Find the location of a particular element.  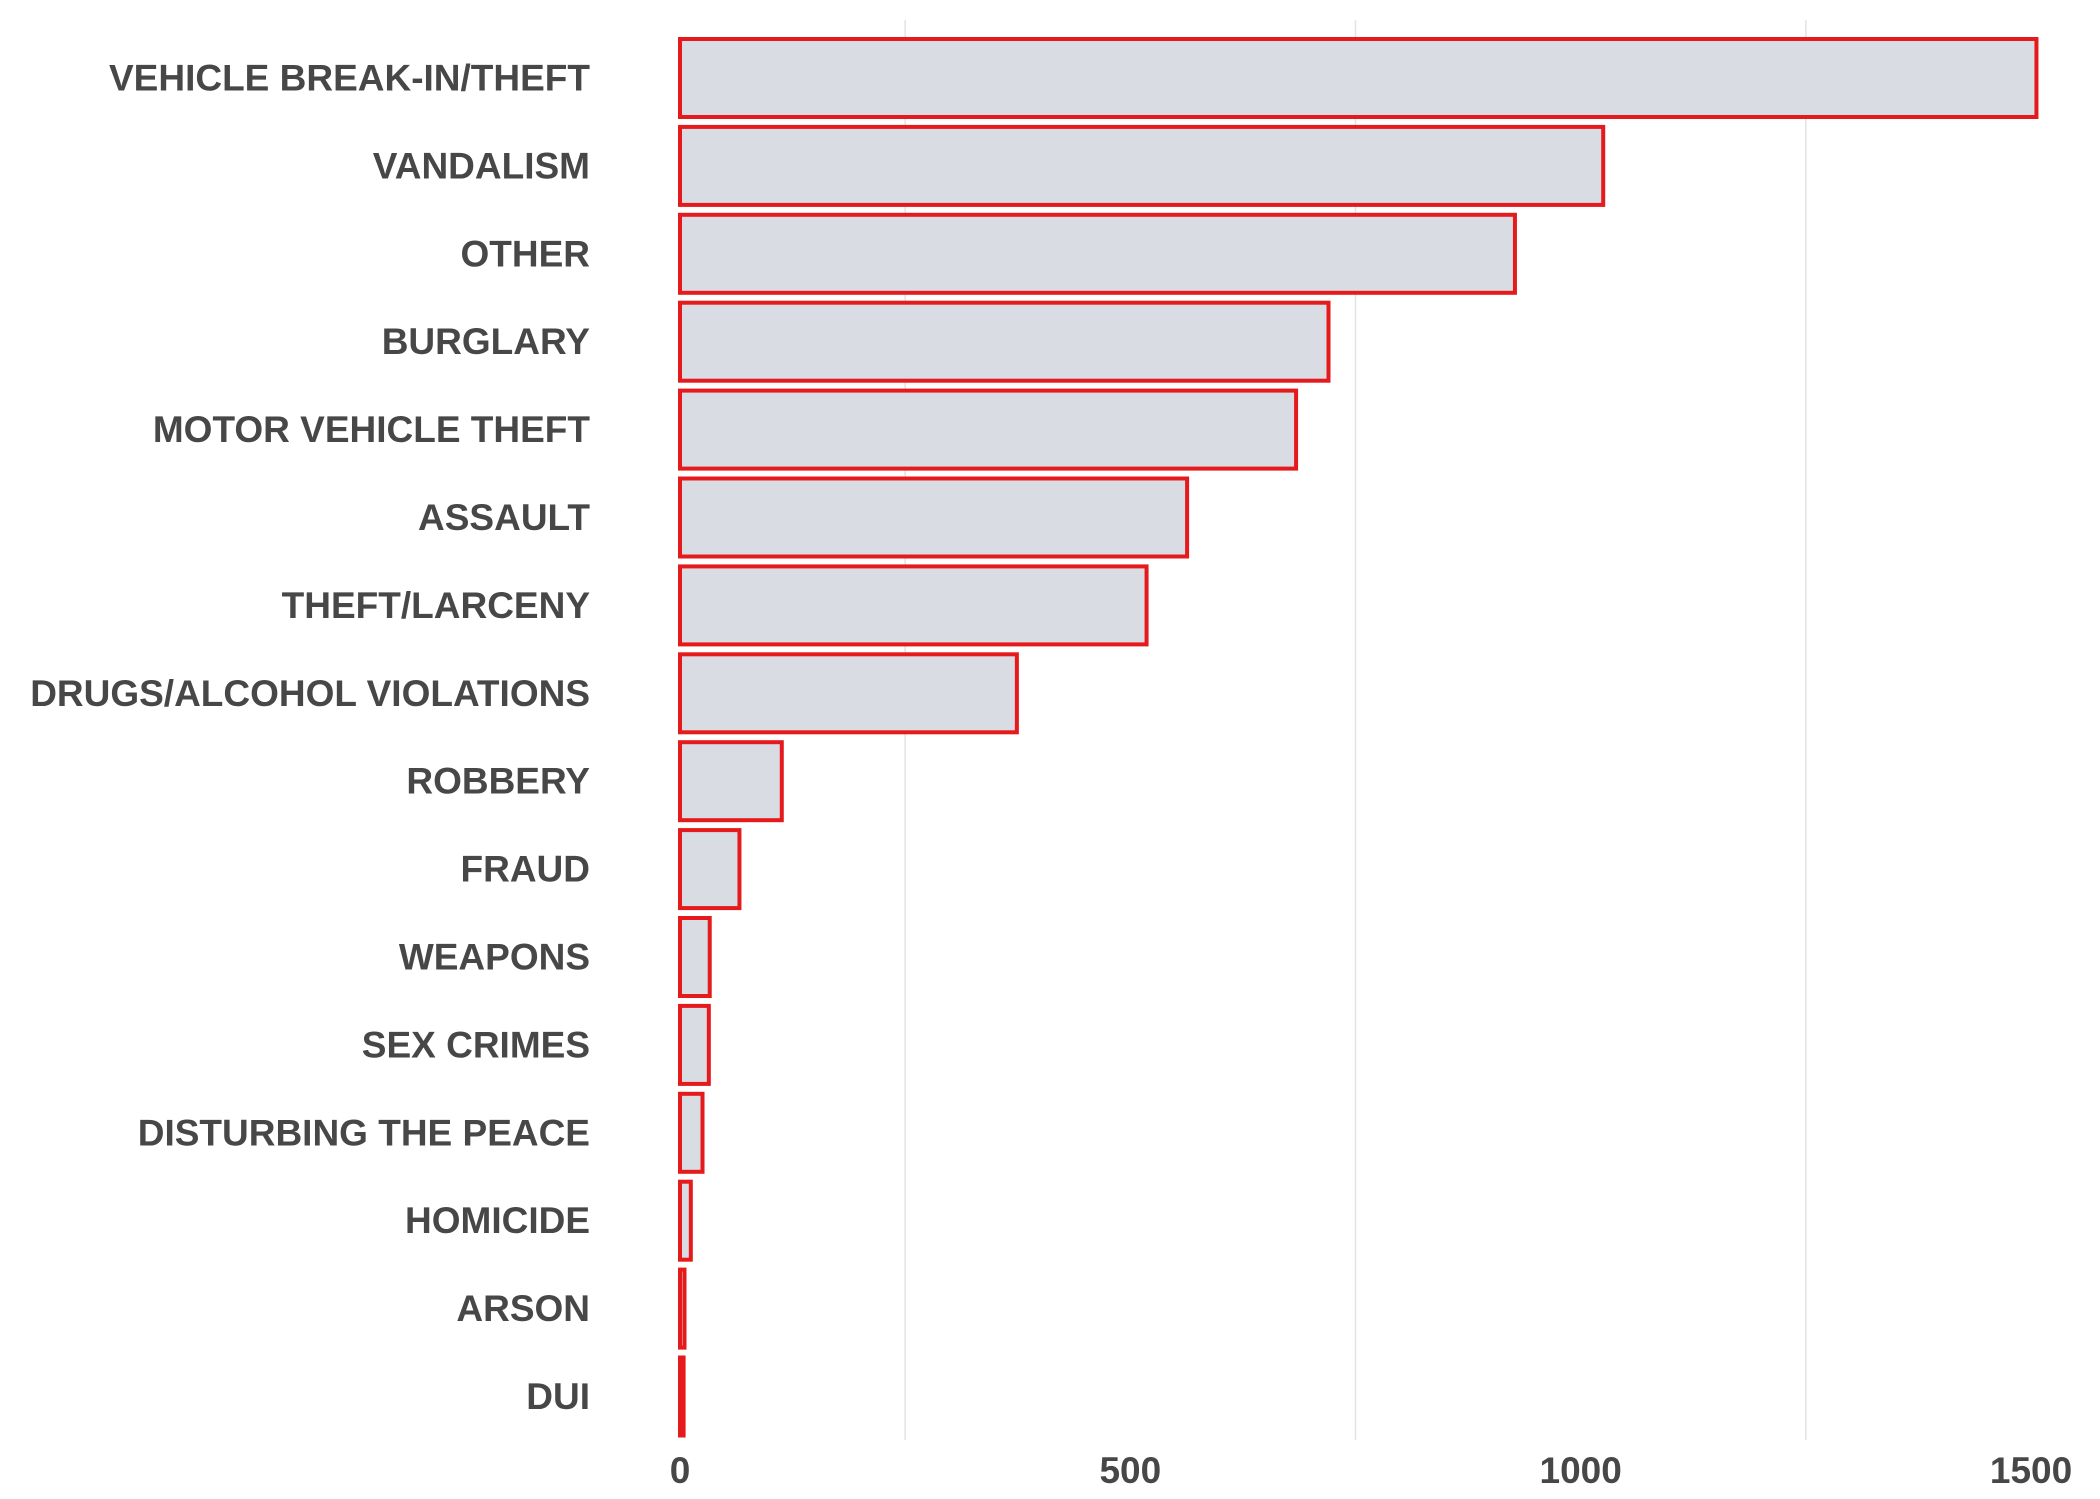

x-tick-label: 500 is located at coordinates (1130, 1470).